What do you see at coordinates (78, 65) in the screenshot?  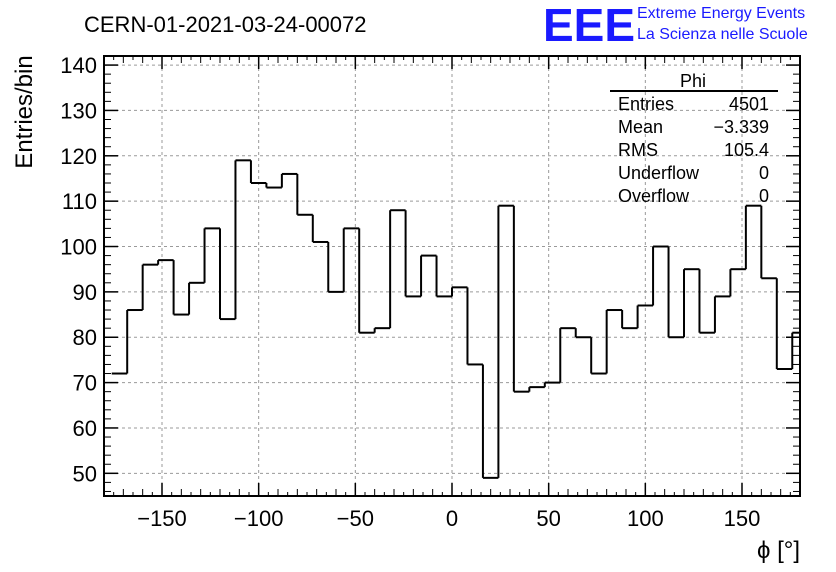 I see `y-tick-label: 140` at bounding box center [78, 65].